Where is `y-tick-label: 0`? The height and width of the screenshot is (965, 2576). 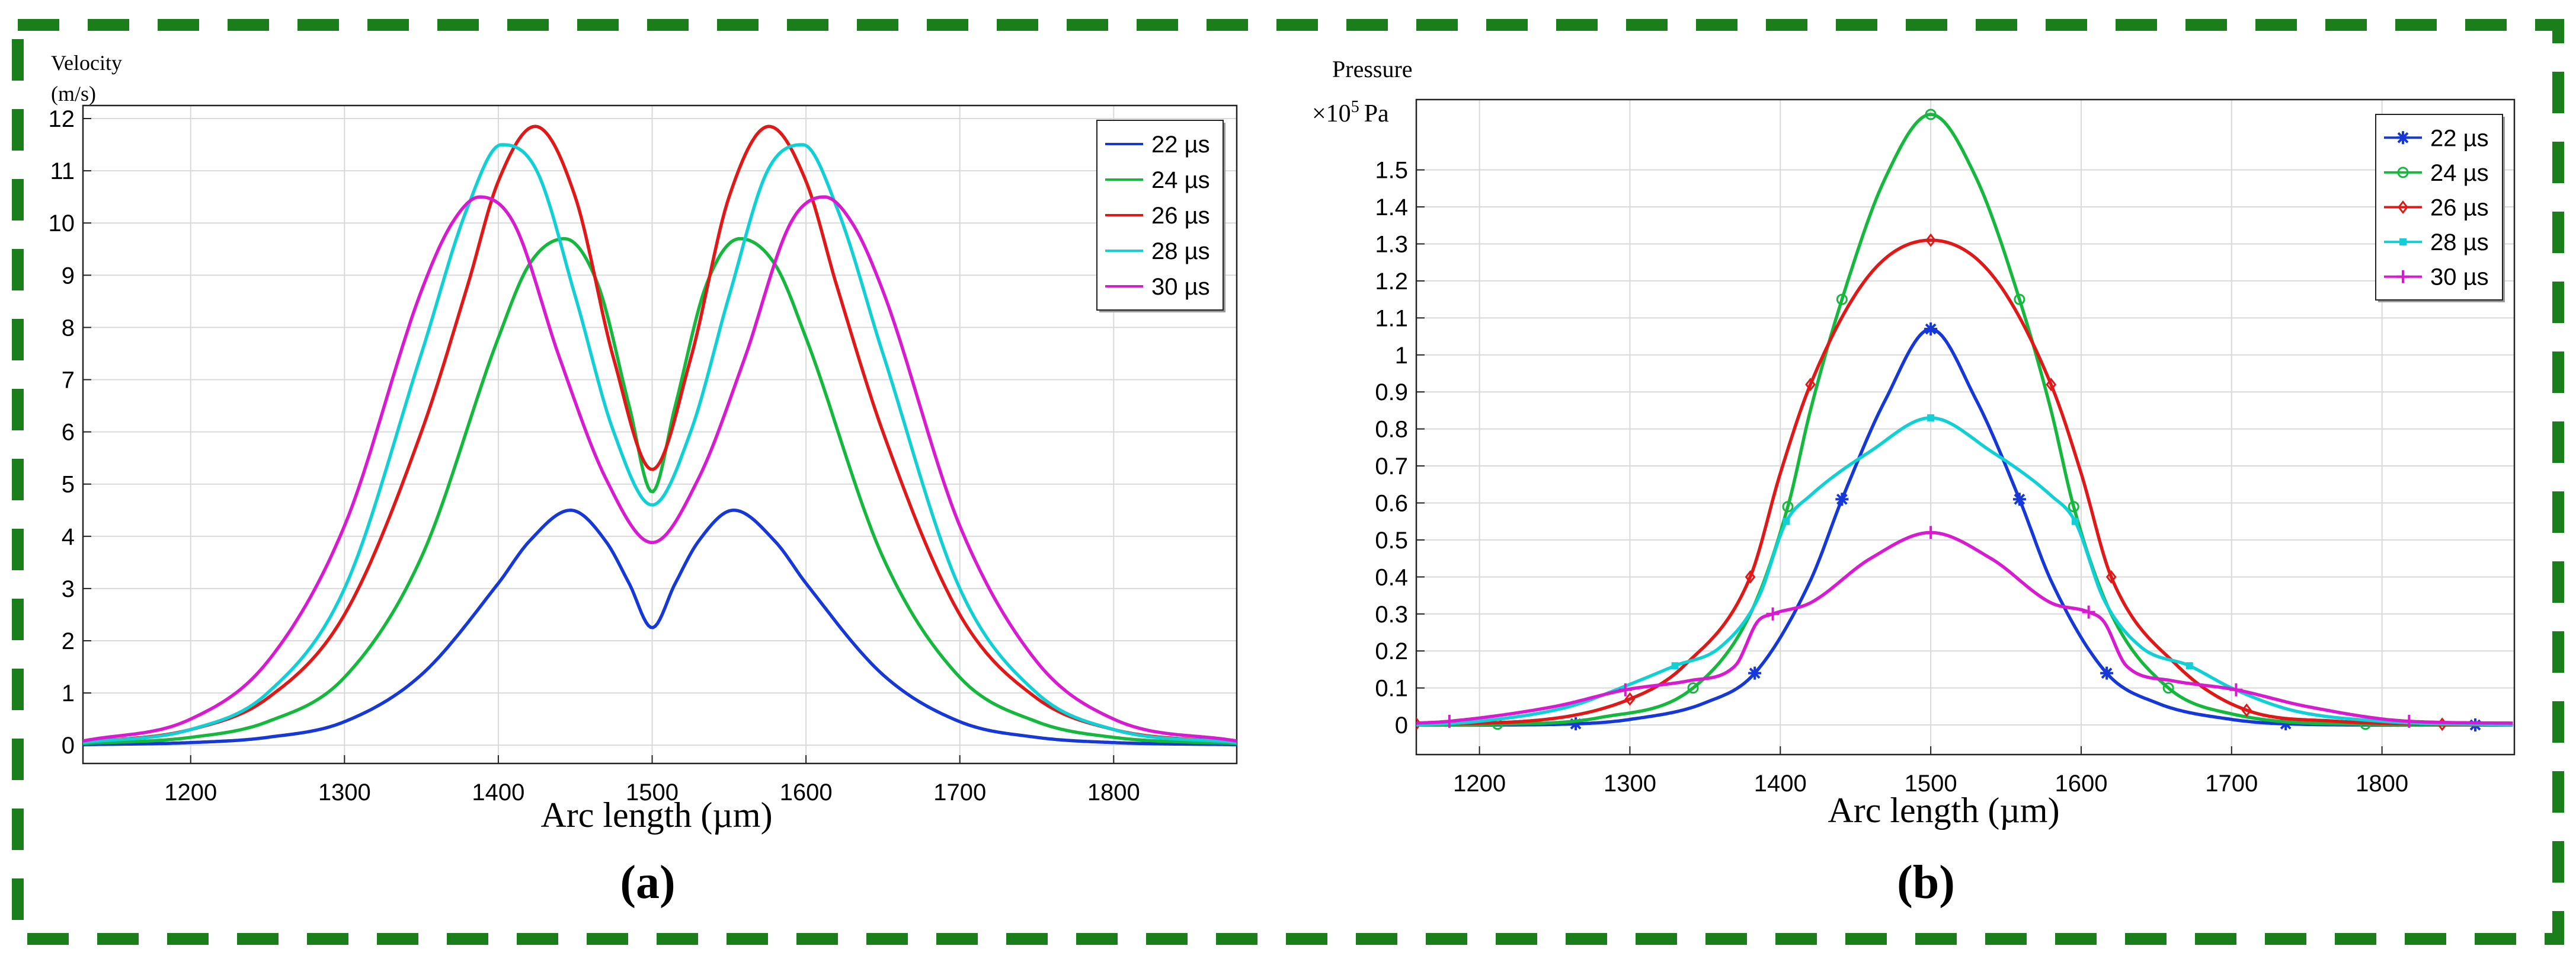
y-tick-label: 0 is located at coordinates (68, 746).